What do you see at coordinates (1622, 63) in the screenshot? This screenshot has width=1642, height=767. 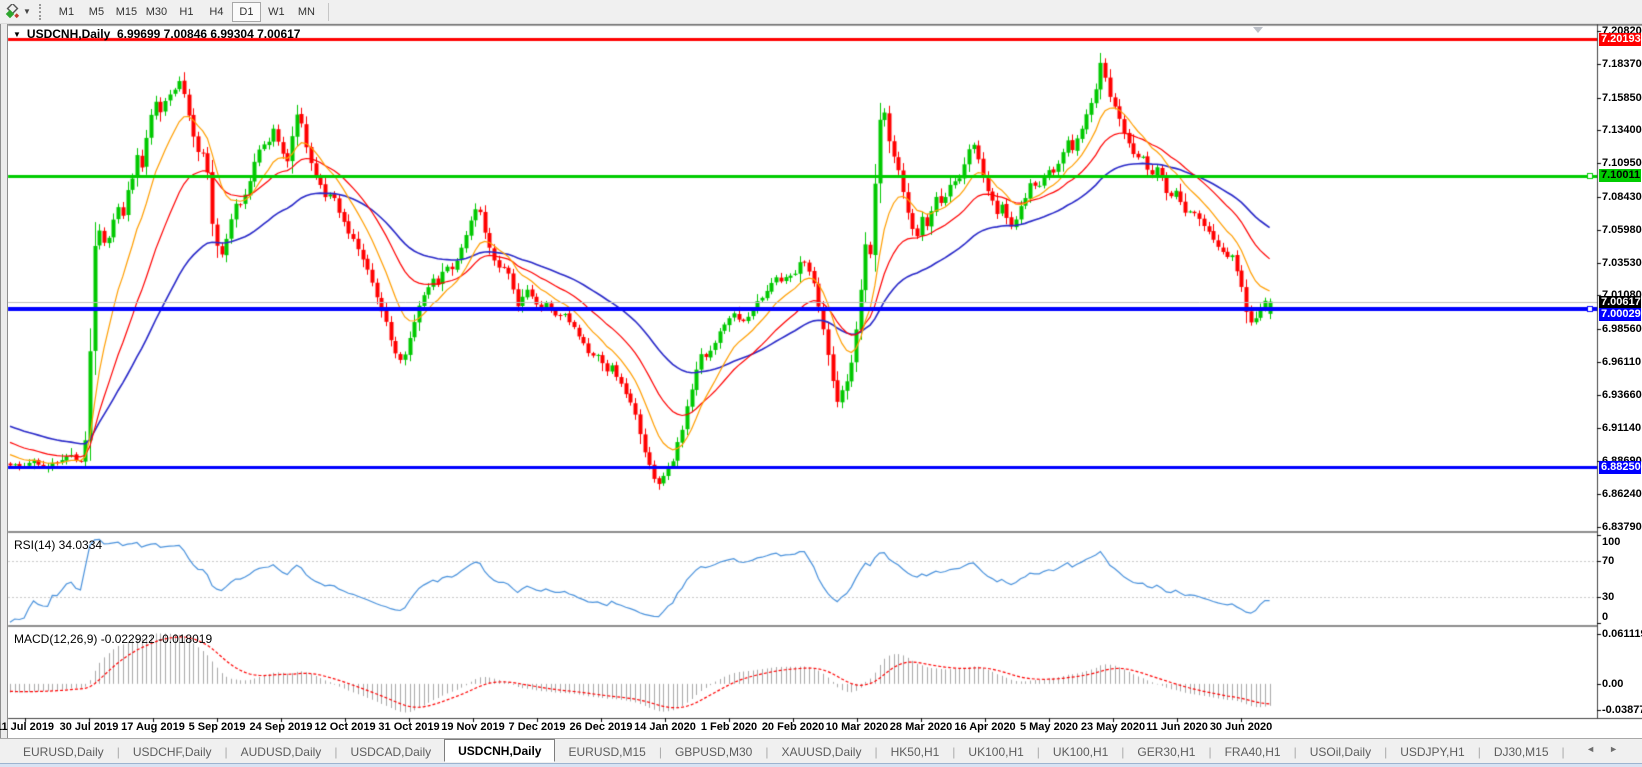 I see `price-axis-label: 7.18370` at bounding box center [1622, 63].